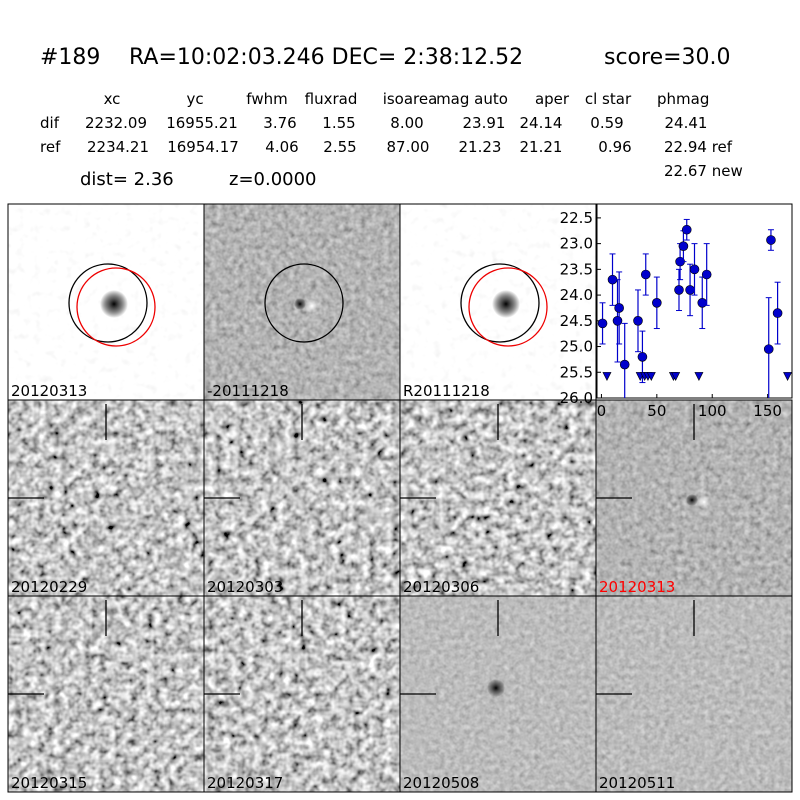  I want to click on stamp-label: 20120511, so click(637, 783).